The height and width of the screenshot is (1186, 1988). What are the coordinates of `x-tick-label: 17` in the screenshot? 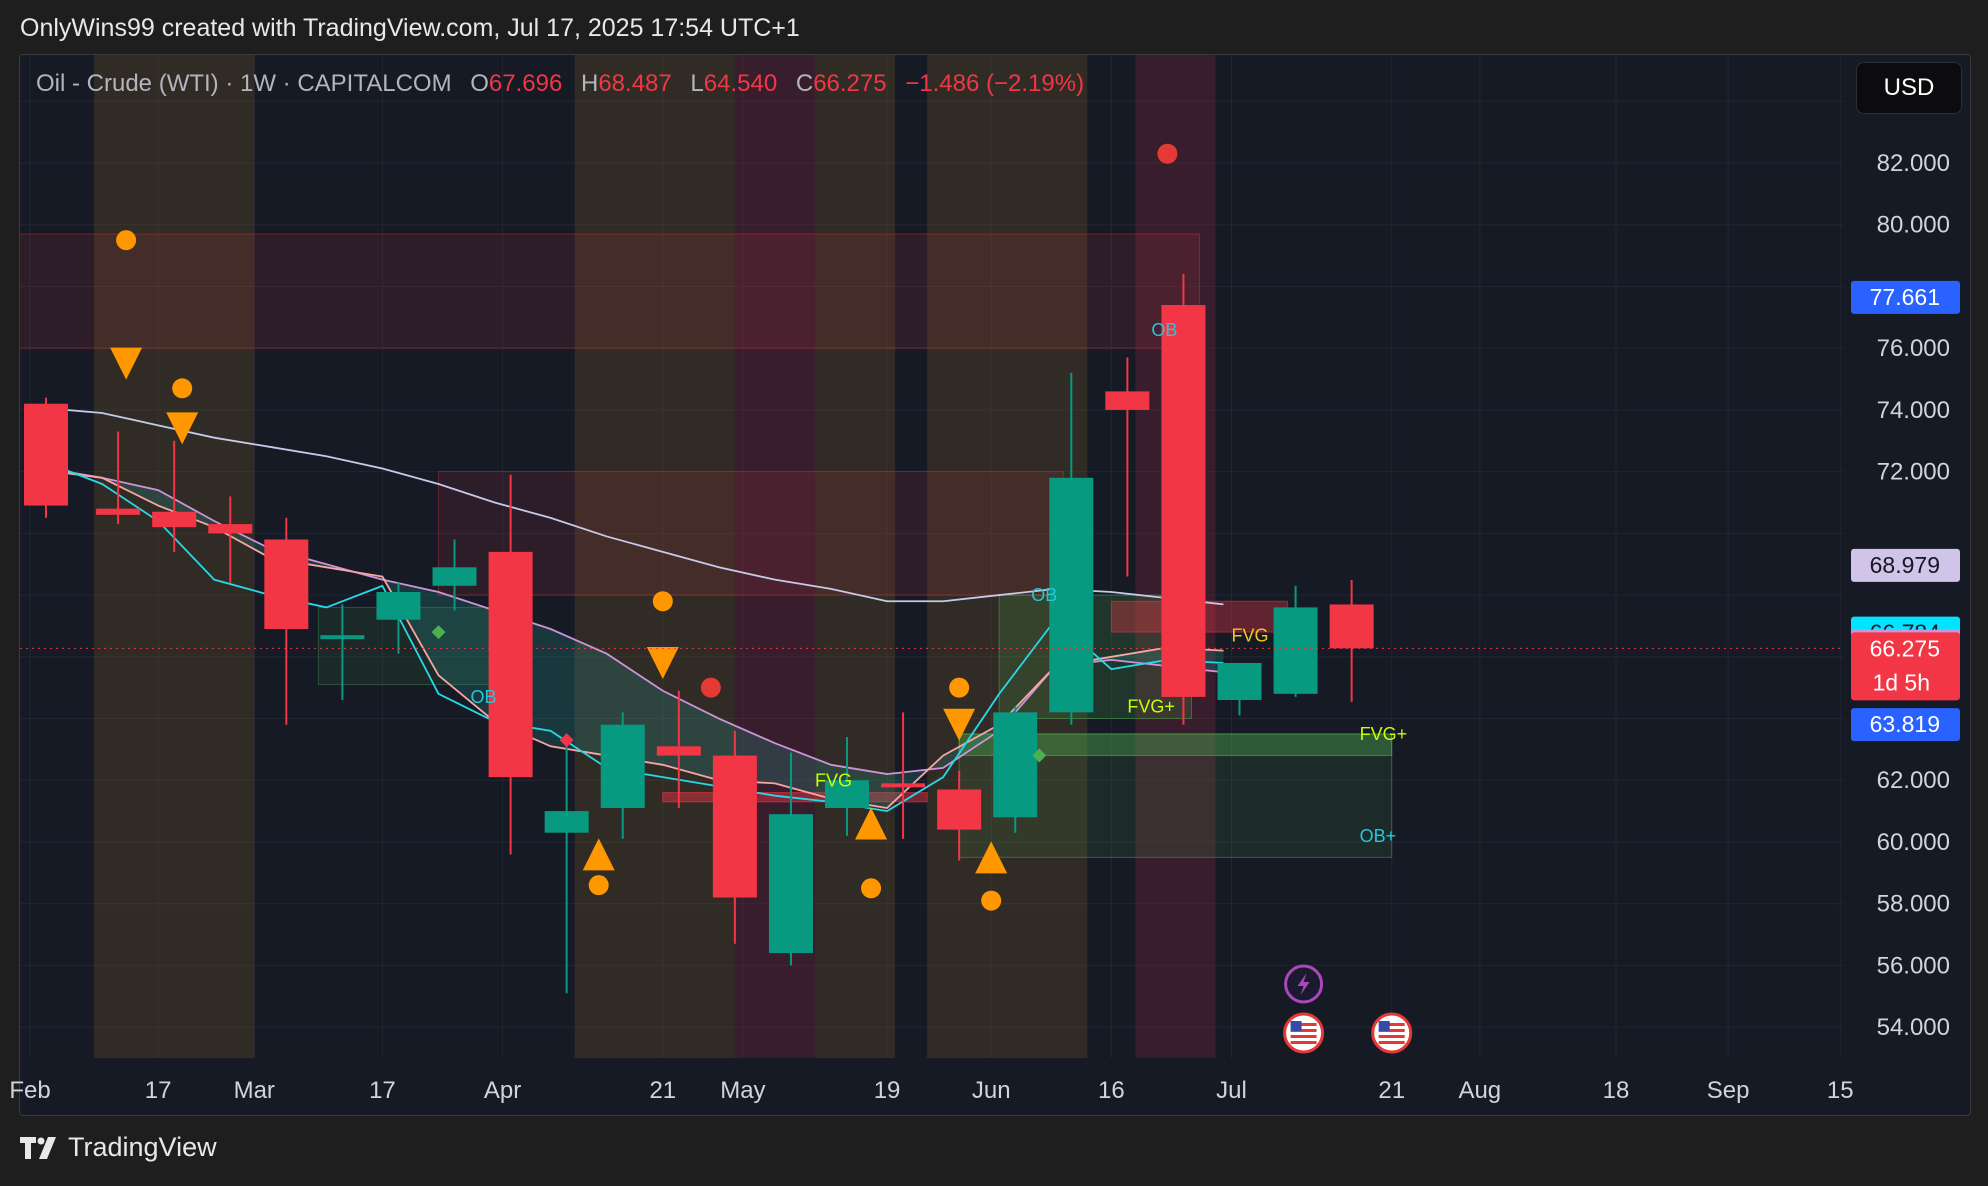 It's located at (158, 1090).